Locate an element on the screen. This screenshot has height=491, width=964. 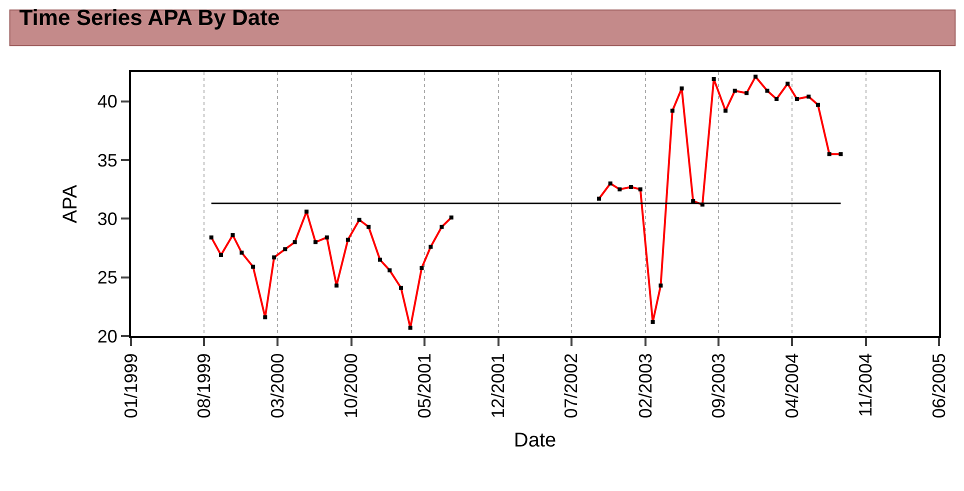
y-axis-title: APA is located at coordinates (70, 204).